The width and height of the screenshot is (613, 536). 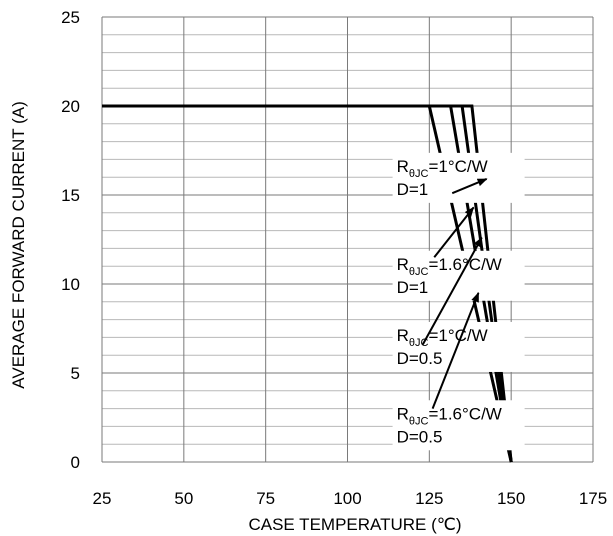 I want to click on y-tick-label: 10, so click(x=70, y=284).